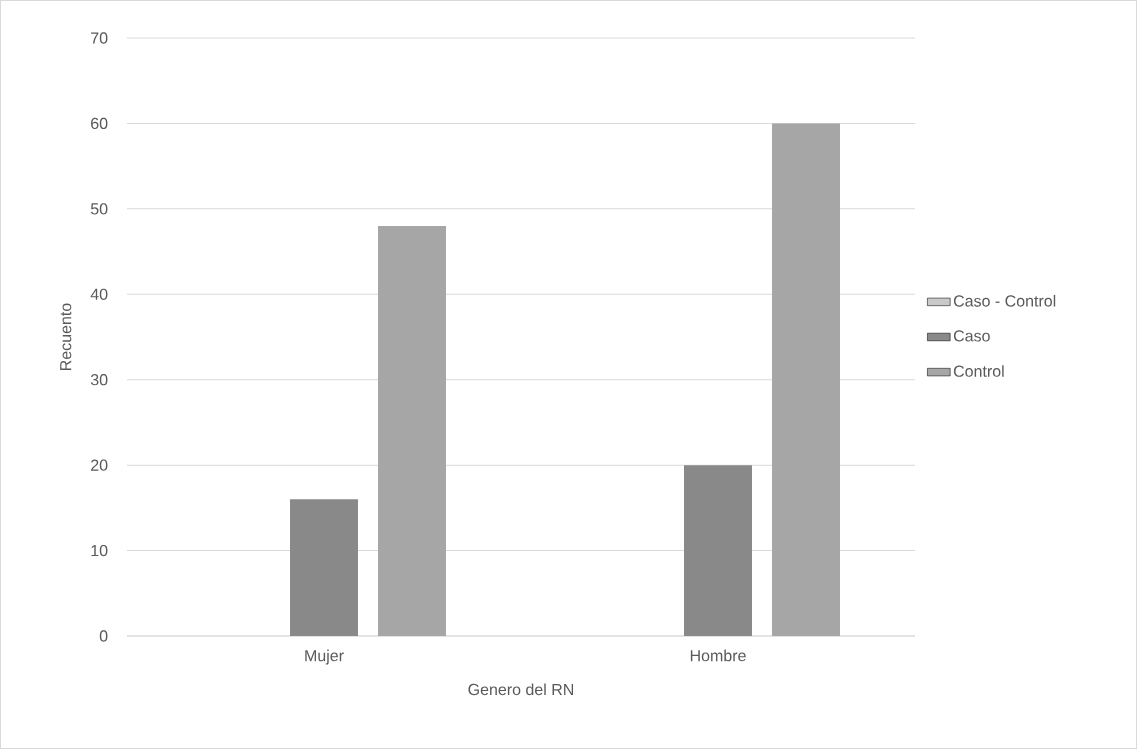  Describe the element at coordinates (99, 294) in the screenshot. I see `y-tick-label: 40` at that location.